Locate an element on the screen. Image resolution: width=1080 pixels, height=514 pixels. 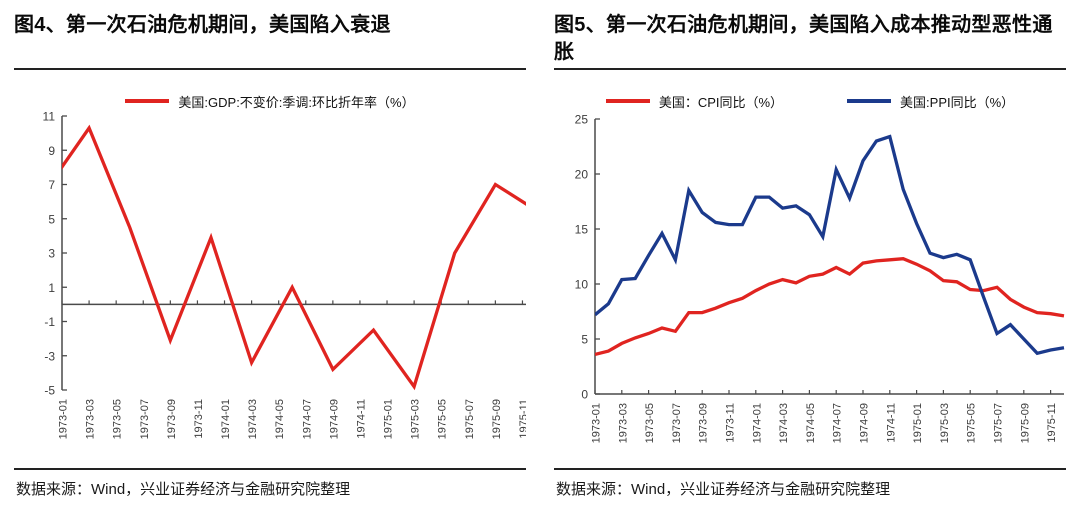
y-tick-label: 3 is located at coordinates (51, 254).